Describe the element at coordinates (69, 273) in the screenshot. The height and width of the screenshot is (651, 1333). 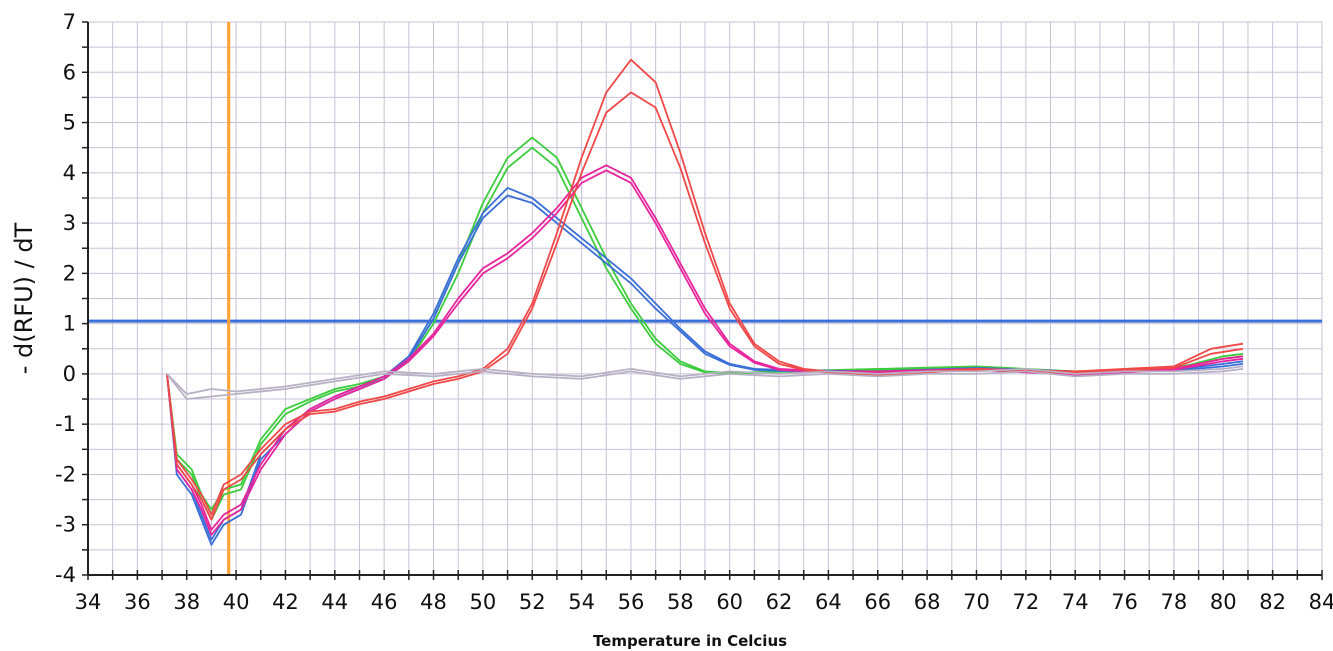
I see `y-tick-label: 2` at that location.